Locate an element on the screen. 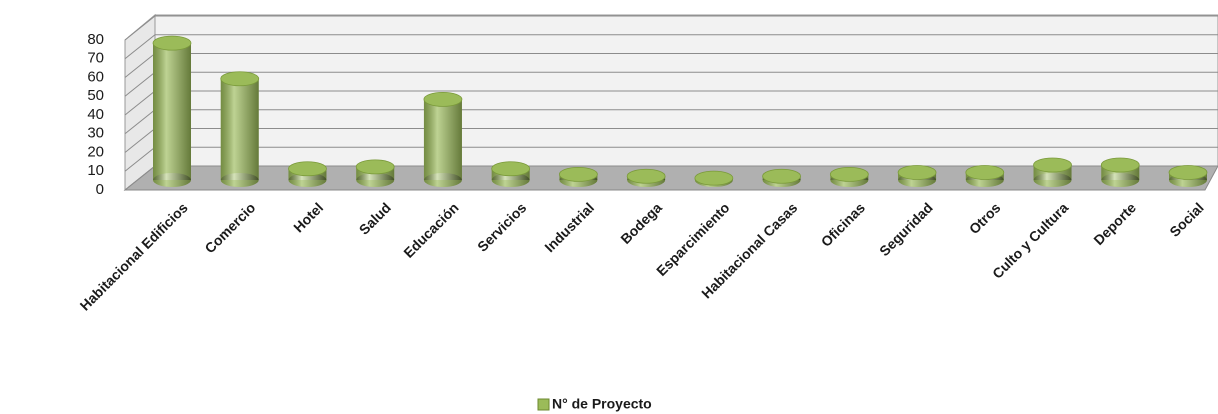 Image resolution: width=1218 pixels, height=414 pixels. x-tick-label: Seguridad is located at coordinates (906, 229).